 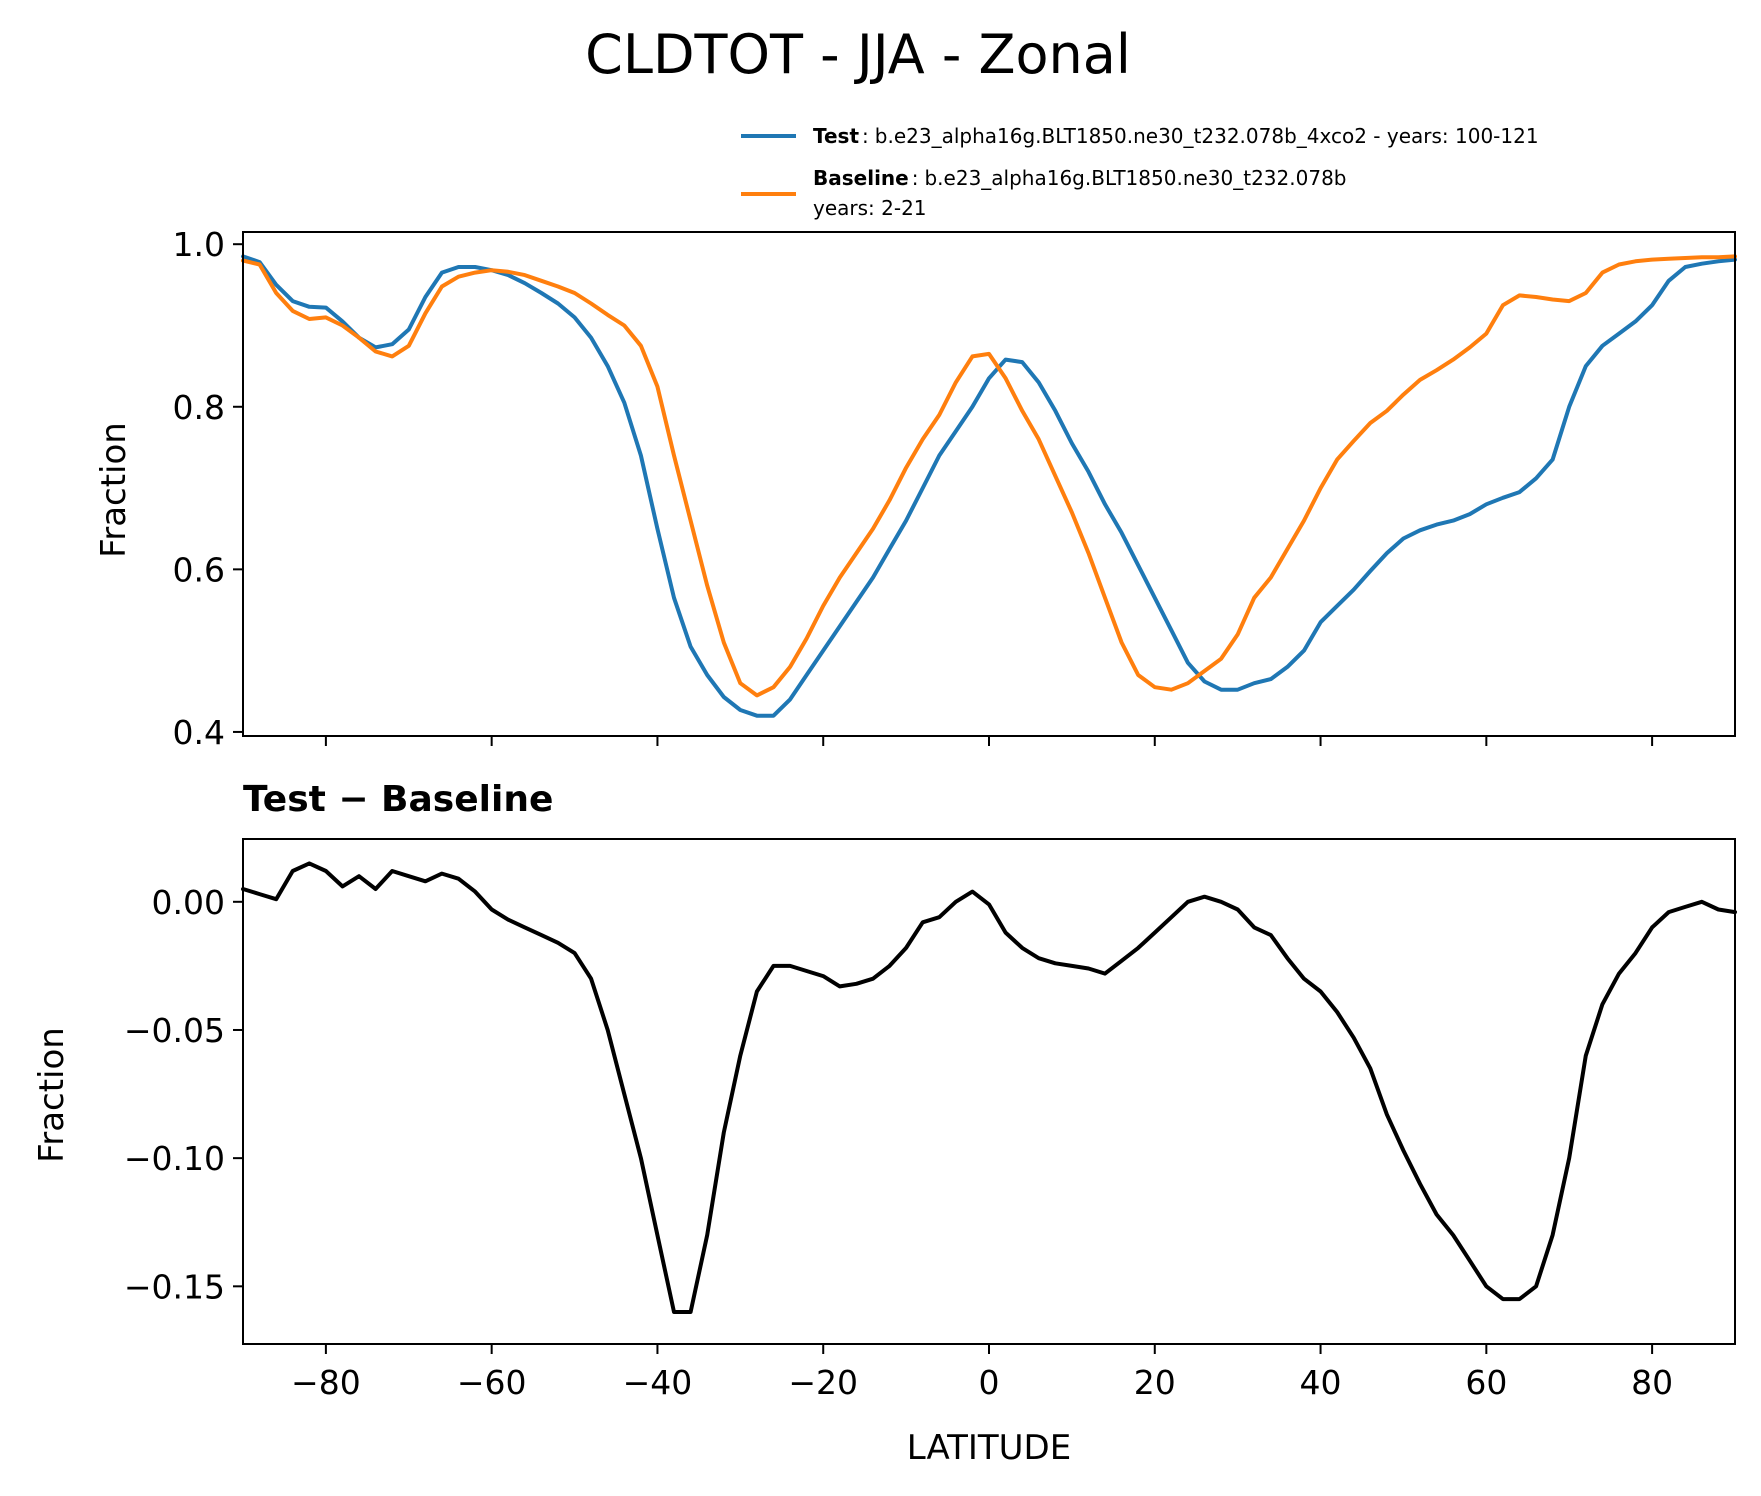 I want to click on bottom-x-tick-label: 0, so click(x=989, y=1382).